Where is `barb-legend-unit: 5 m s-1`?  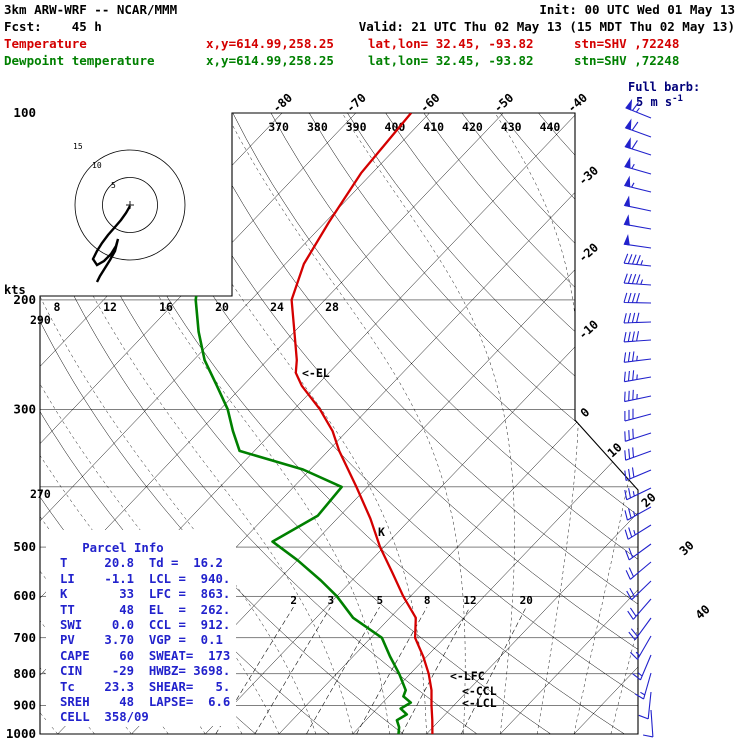 barb-legend-unit: 5 m s-1 is located at coordinates (659, 101).